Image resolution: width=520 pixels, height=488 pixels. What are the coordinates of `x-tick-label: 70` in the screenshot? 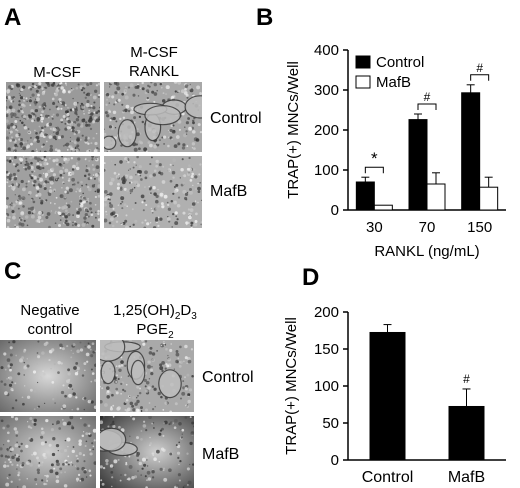 It's located at (427, 227).